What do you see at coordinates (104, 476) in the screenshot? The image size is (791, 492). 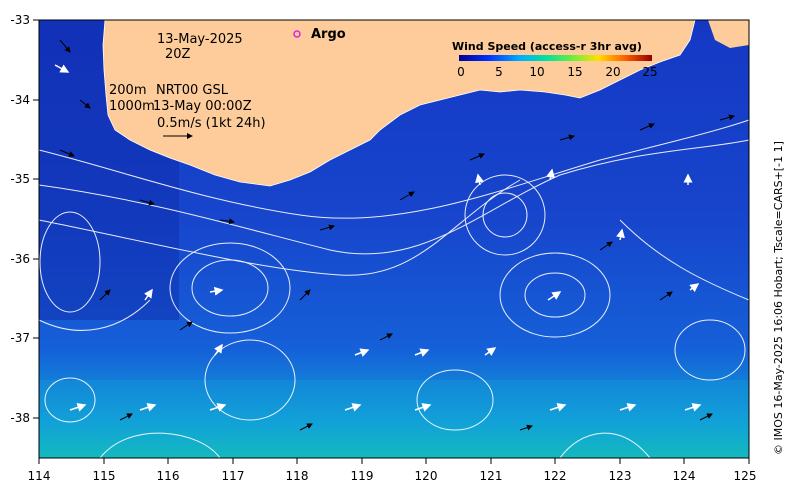 I see `x-tick-label: 115` at bounding box center [104, 476].